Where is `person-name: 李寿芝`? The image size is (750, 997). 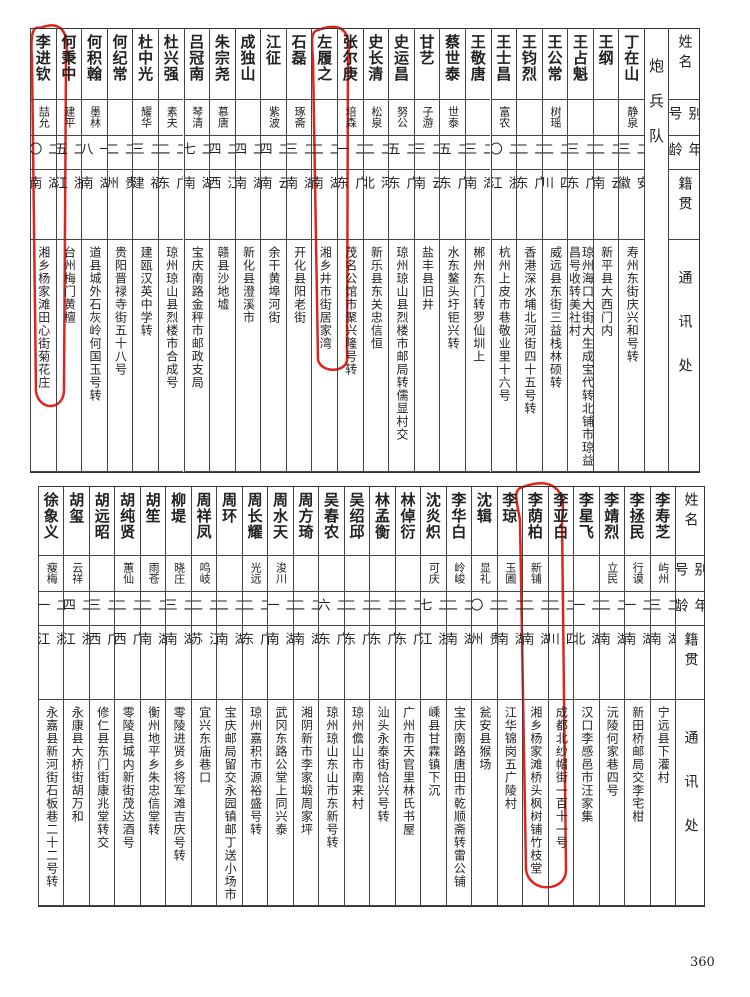
person-name: 李寿芝 is located at coordinates (662, 521).